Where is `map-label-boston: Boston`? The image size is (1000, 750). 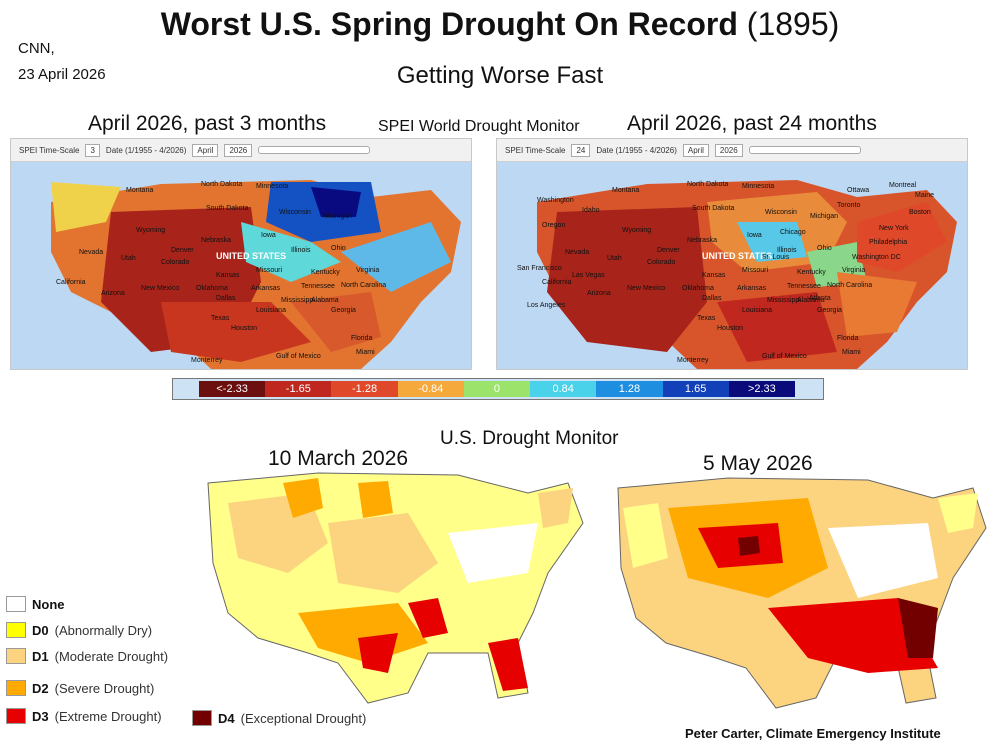
map-label-boston: Boston is located at coordinates (920, 212).